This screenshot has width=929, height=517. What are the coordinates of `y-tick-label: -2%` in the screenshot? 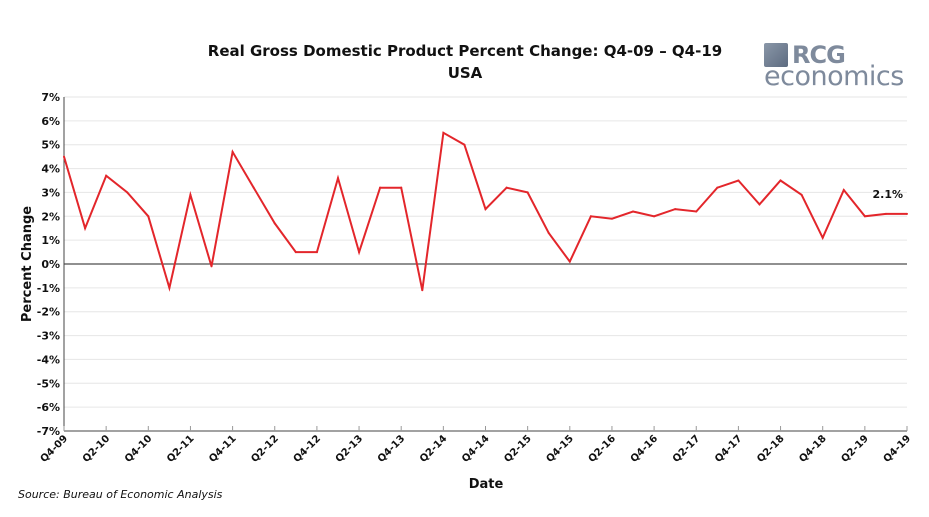 It's located at (48, 312).